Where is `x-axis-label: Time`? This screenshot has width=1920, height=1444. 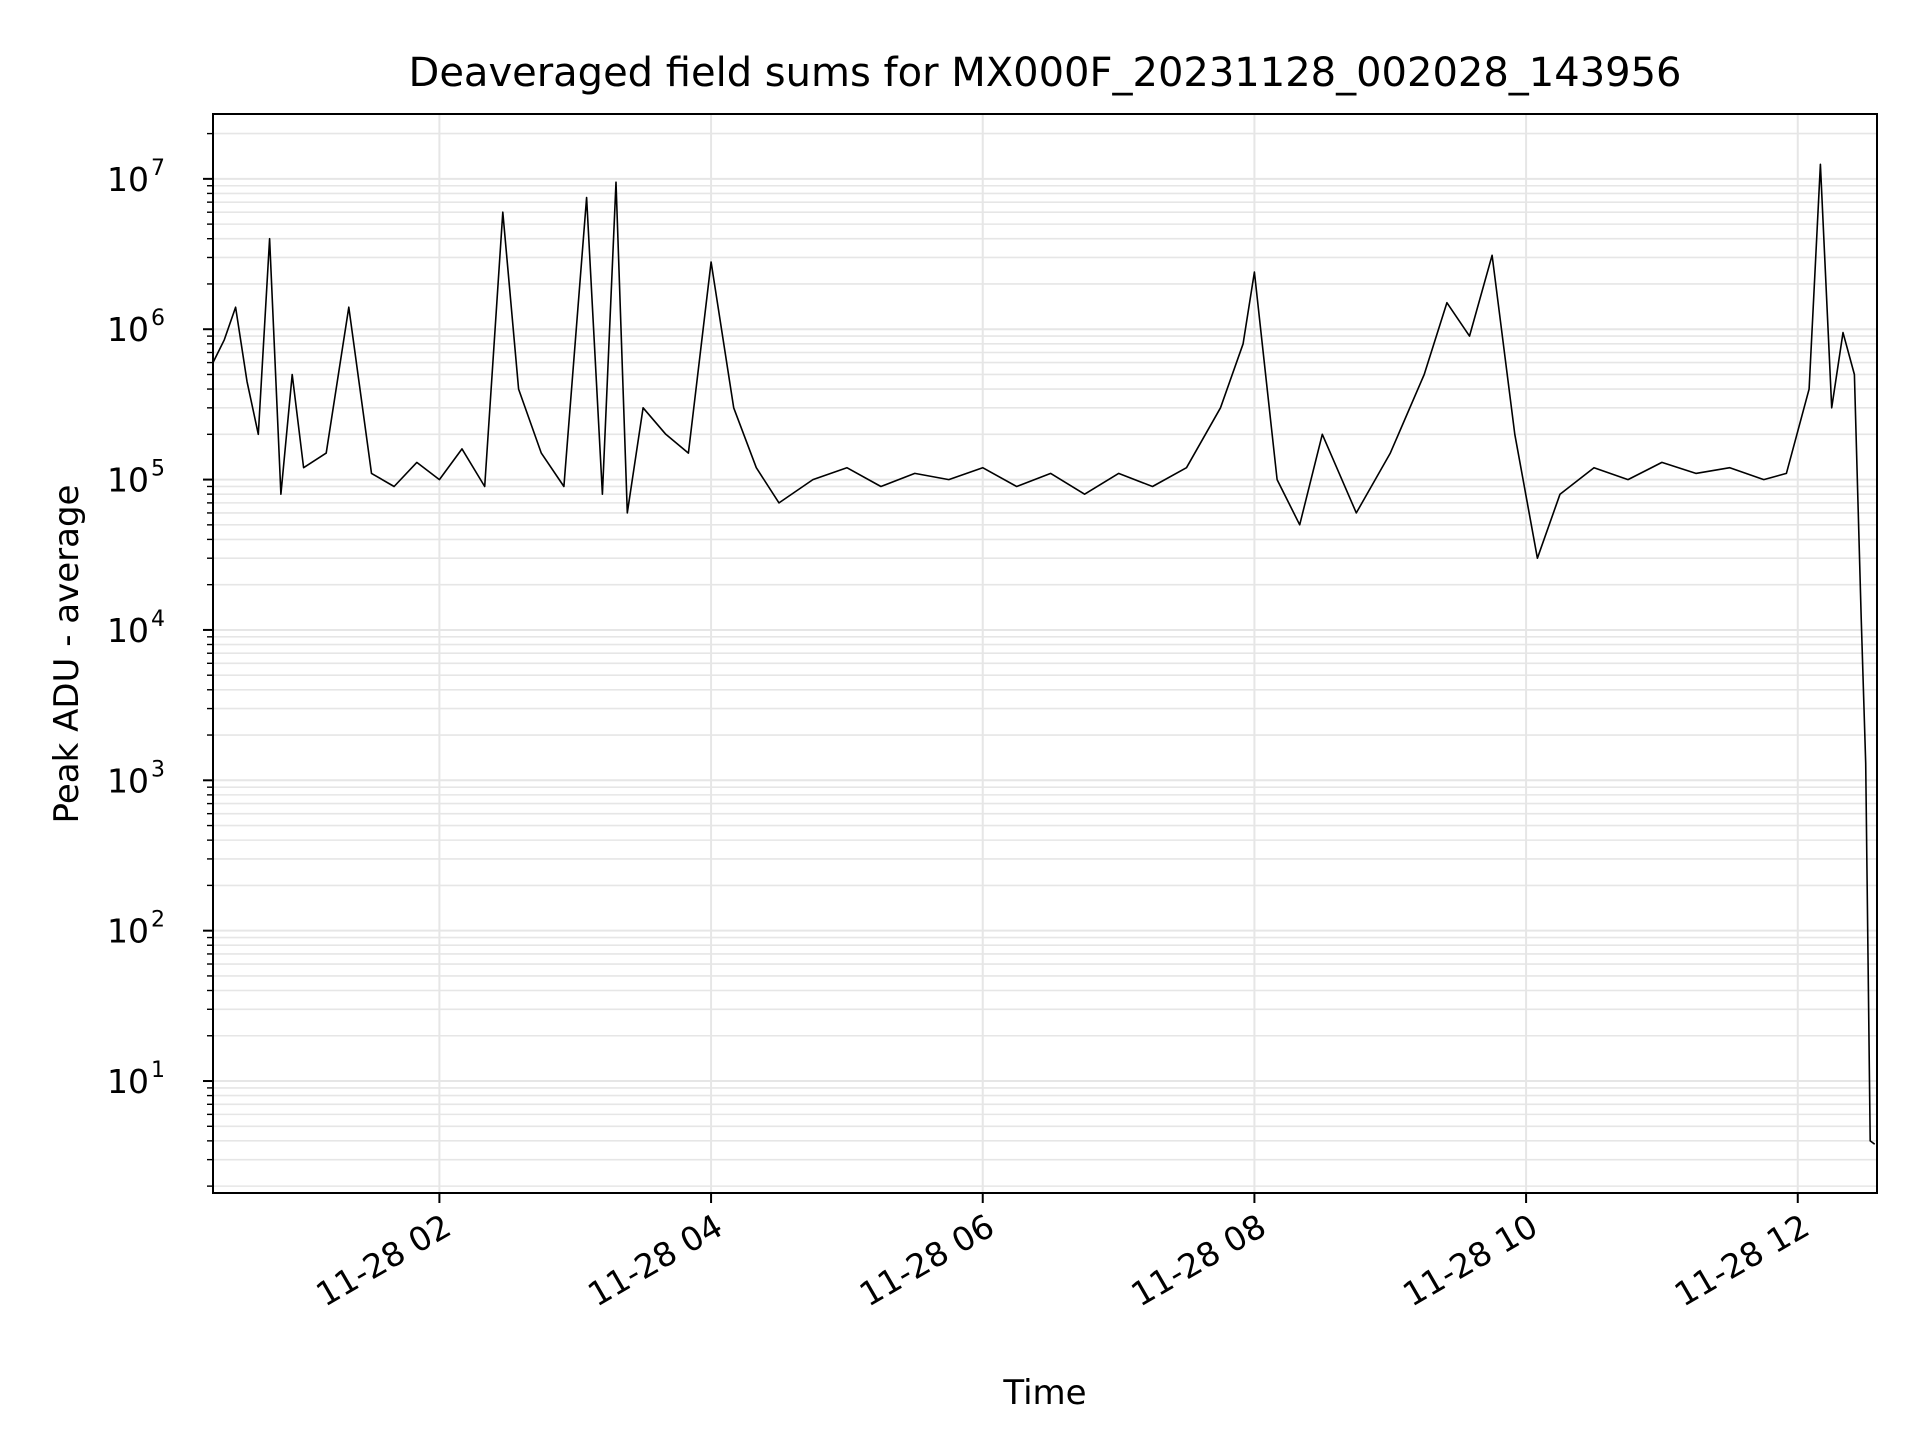
x-axis-label: Time is located at coordinates (1044, 1393).